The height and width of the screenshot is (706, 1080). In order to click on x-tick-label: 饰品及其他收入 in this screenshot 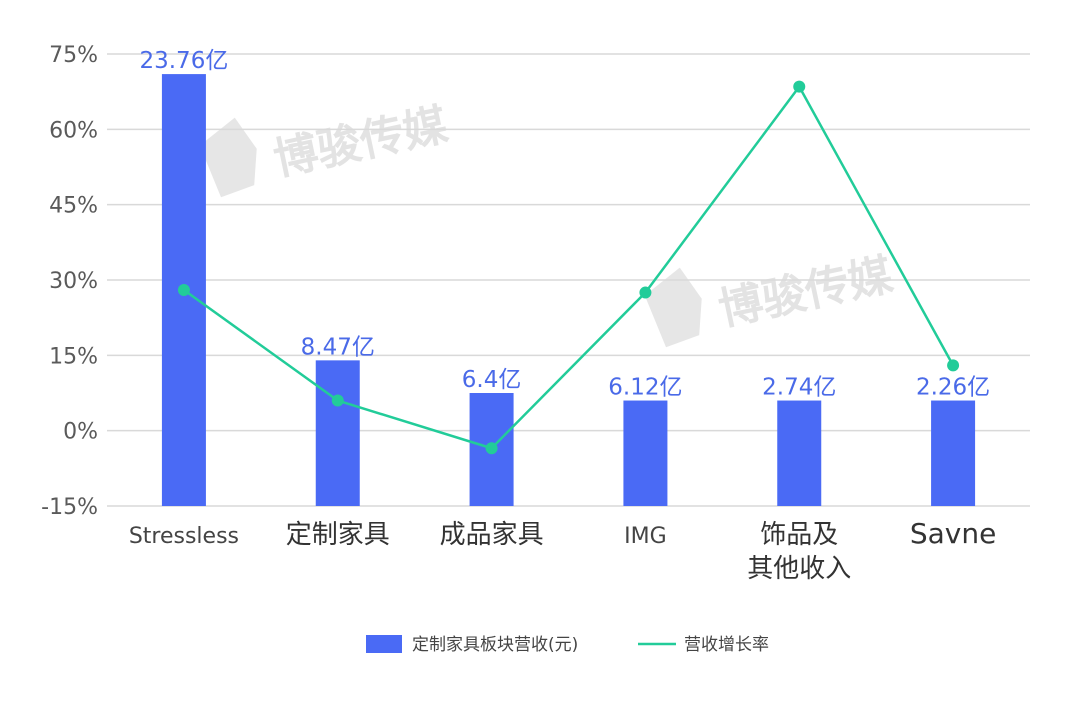, I will do `click(799, 552)`.